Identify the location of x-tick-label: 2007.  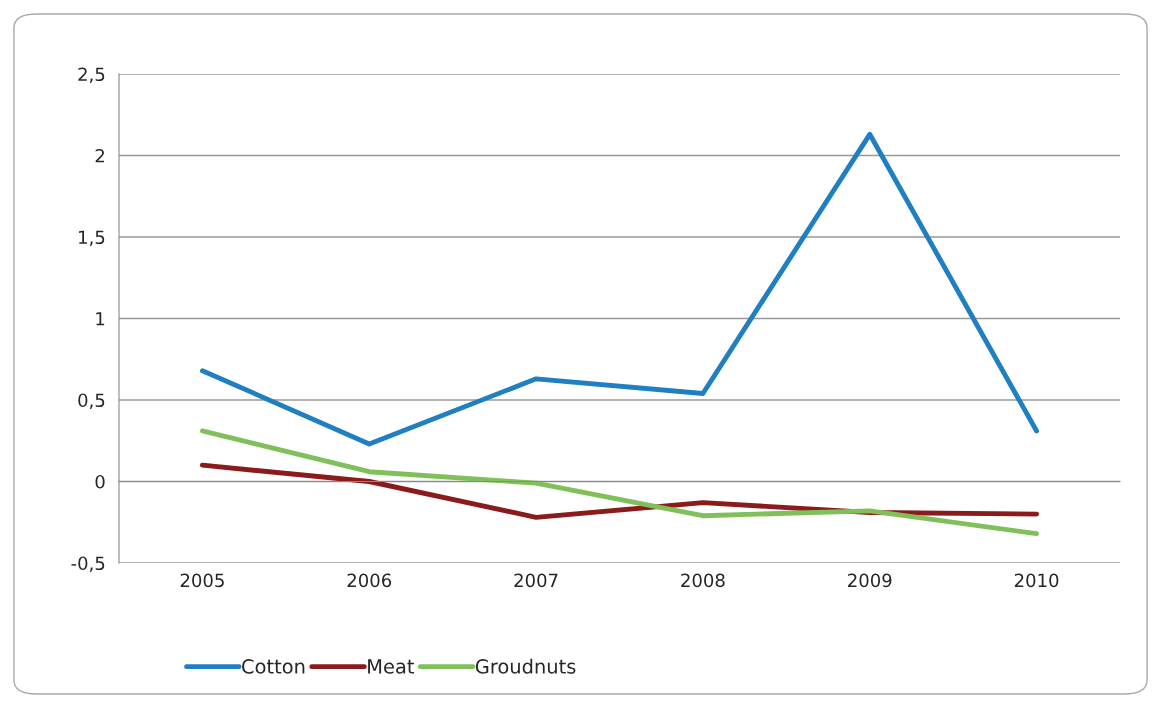
(536, 580).